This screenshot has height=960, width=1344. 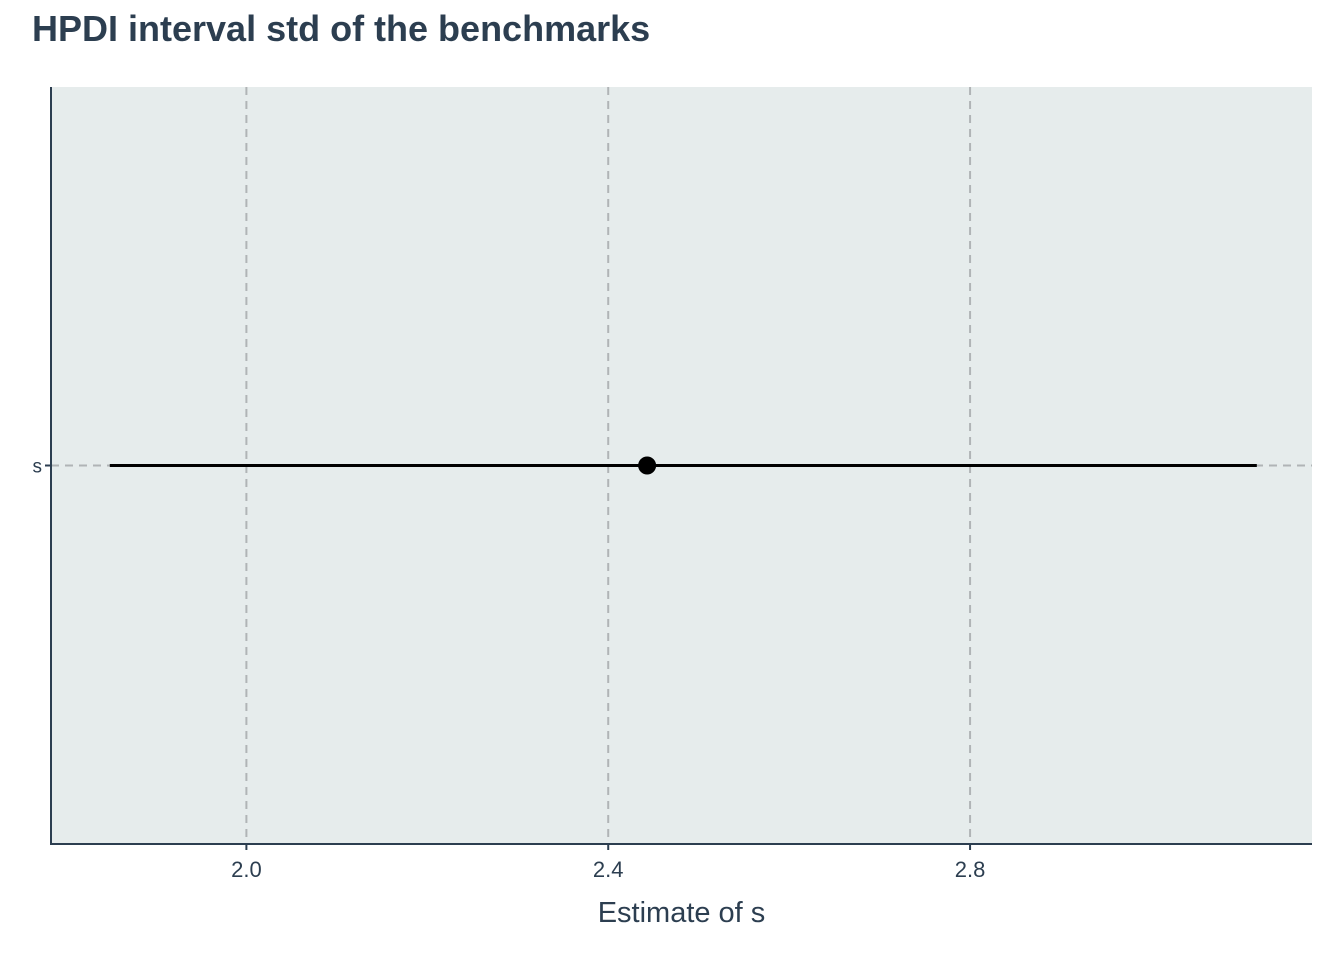 I want to click on x-axis-title: Estimate of s, so click(x=682, y=913).